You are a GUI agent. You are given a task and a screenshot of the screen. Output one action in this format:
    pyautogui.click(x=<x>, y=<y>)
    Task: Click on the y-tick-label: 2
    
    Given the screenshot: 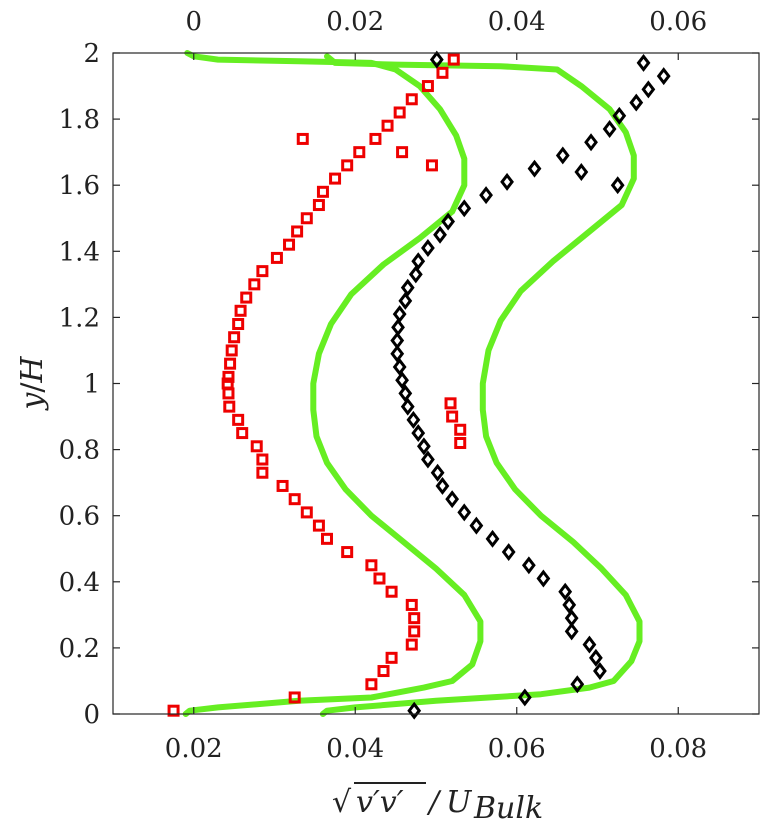 What is the action you would take?
    pyautogui.click(x=91, y=54)
    